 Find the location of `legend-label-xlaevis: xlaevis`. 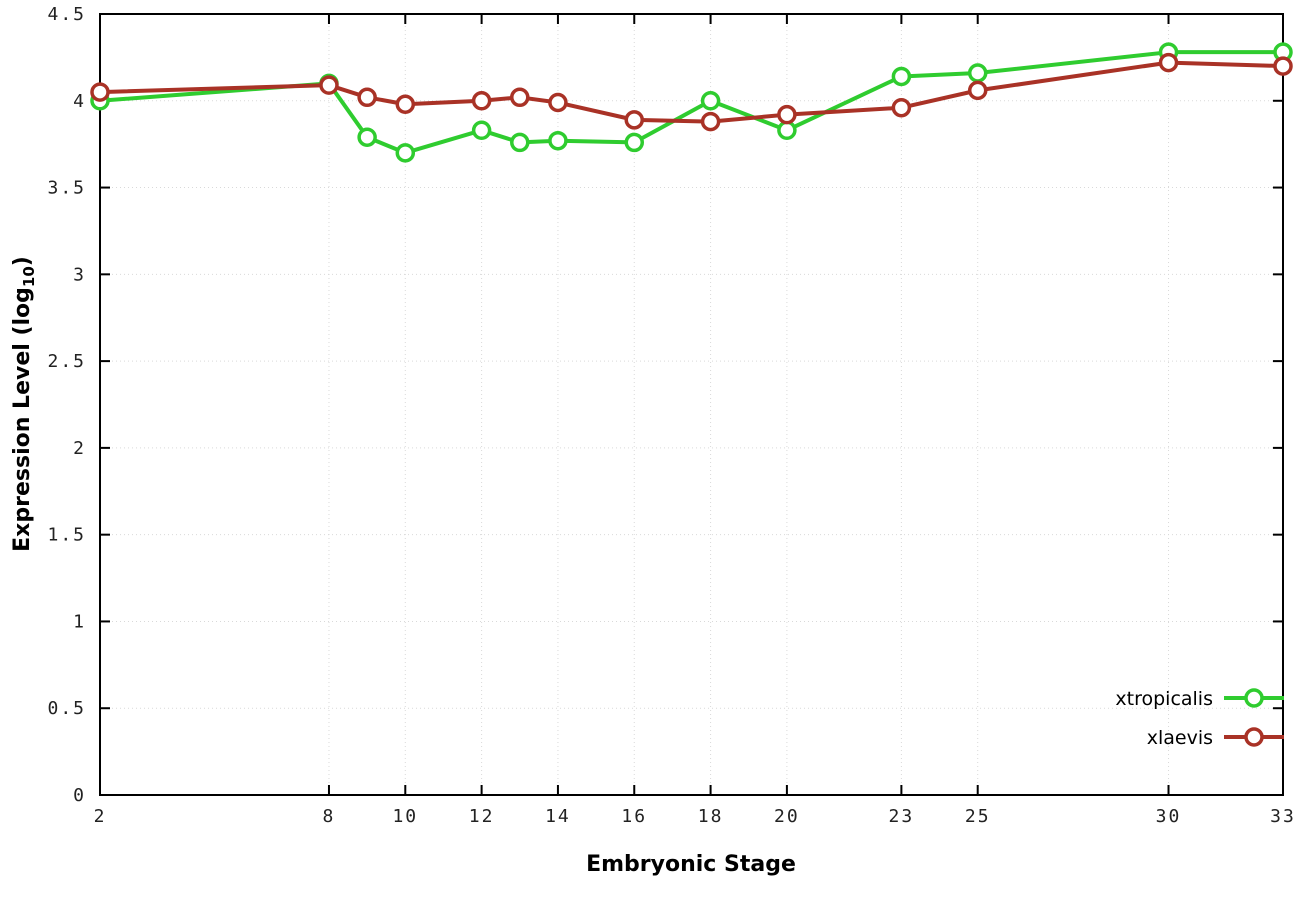

legend-label-xlaevis: xlaevis is located at coordinates (1180, 738).